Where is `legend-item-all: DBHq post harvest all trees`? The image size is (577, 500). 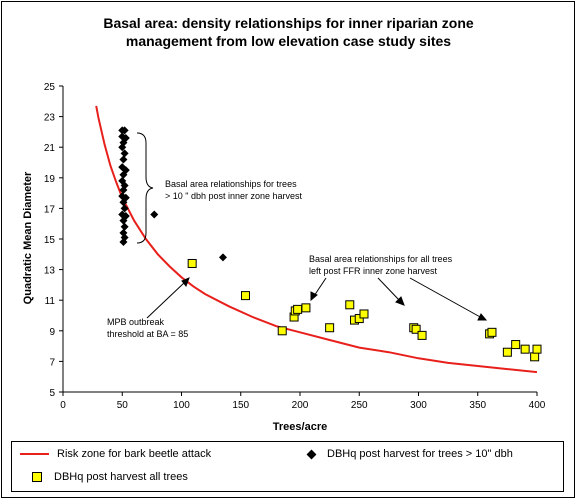
legend-item-all: DBHq post harvest all trees is located at coordinates (110, 477).